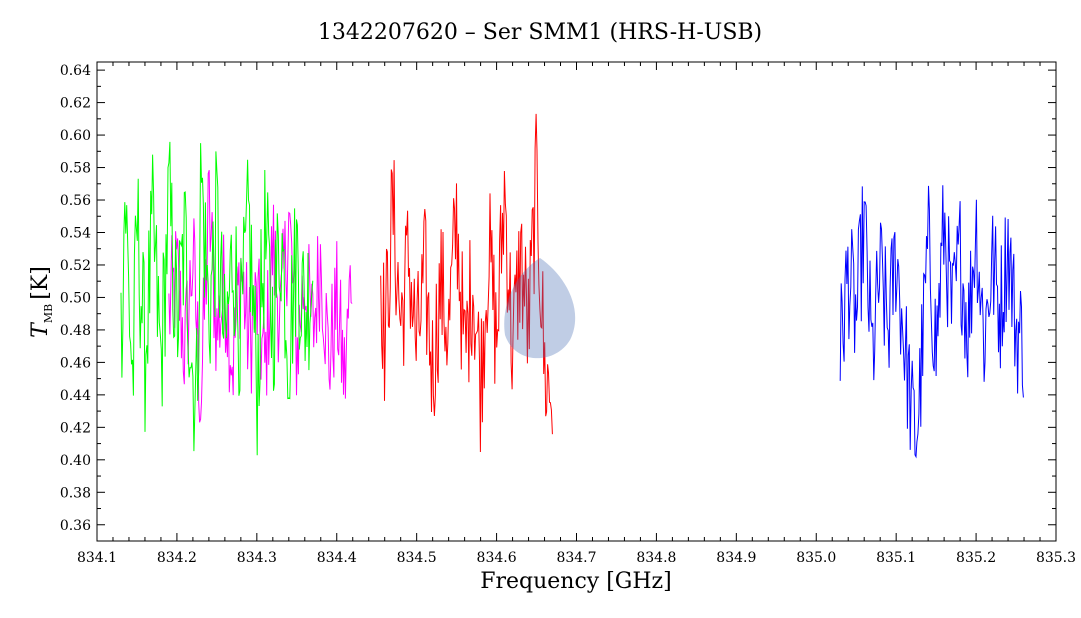  I want to click on y-tick-label: 0.62, so click(75, 104).